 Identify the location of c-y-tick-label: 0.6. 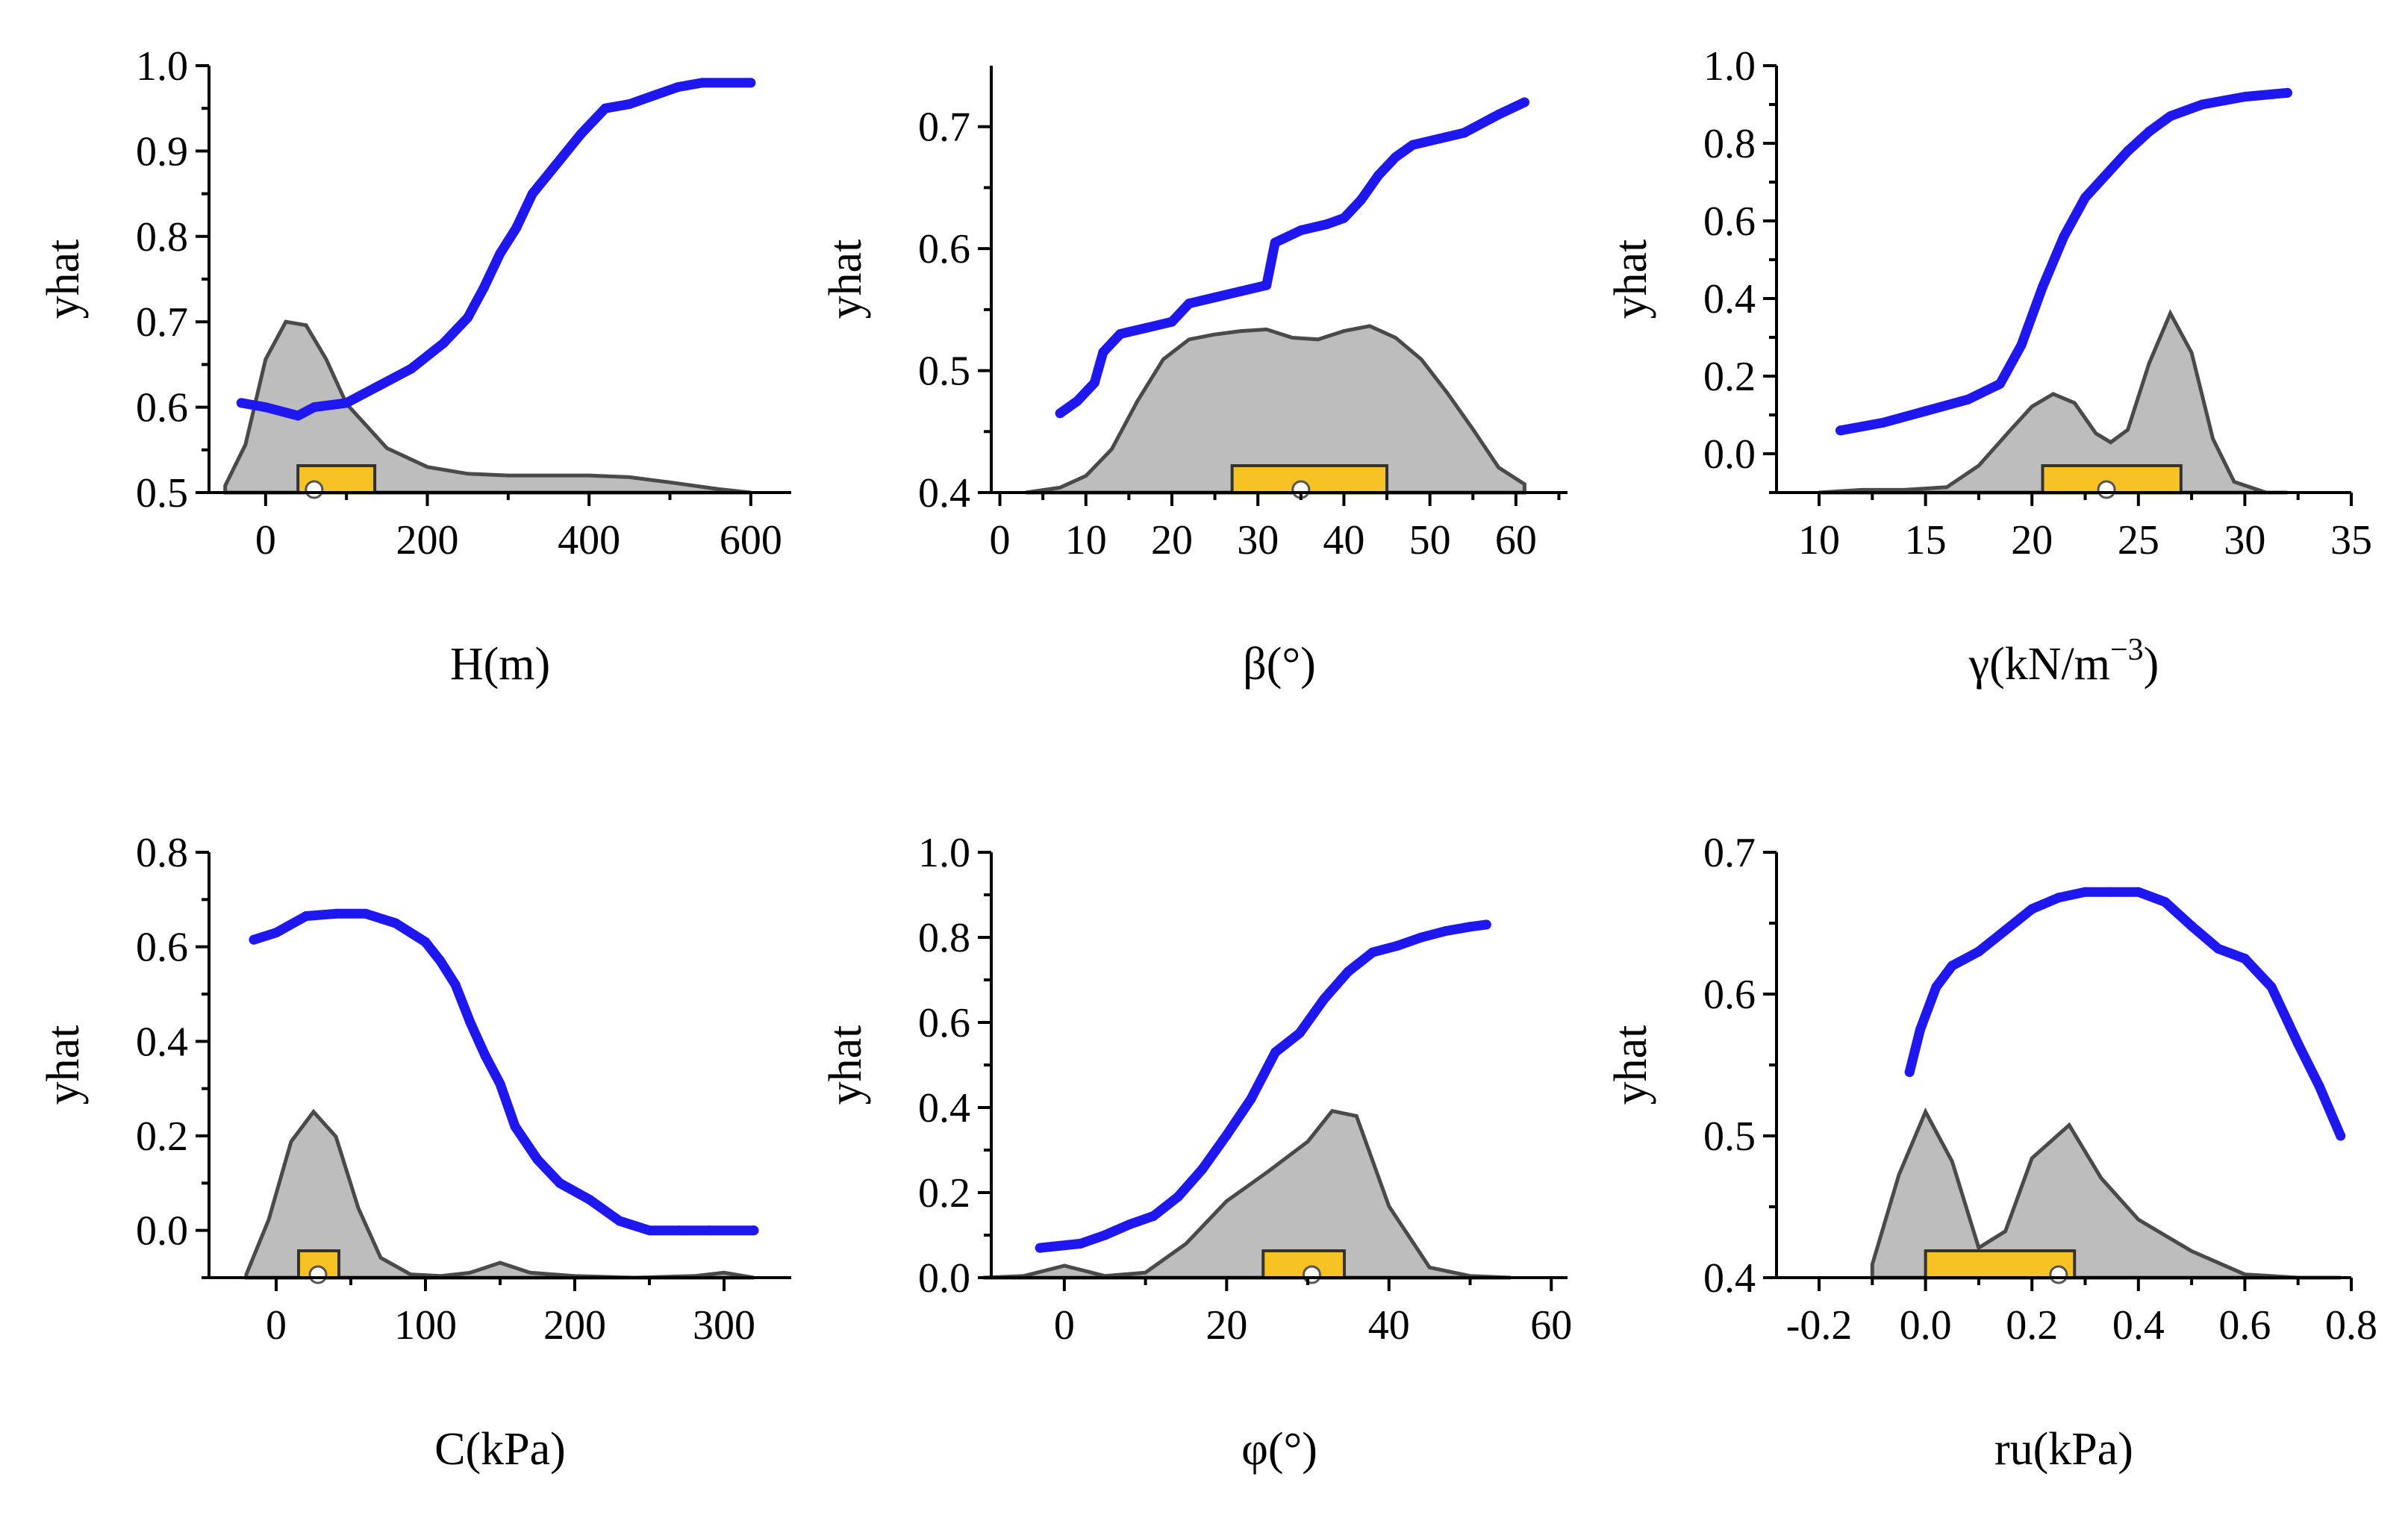
(162, 948).